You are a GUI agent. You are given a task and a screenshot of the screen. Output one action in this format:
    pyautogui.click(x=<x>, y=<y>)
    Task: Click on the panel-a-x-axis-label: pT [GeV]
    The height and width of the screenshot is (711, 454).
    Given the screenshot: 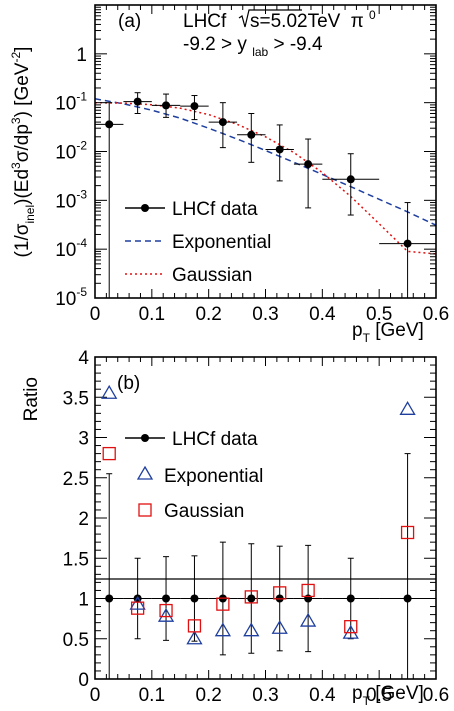 What is the action you would take?
    pyautogui.click(x=388, y=332)
    